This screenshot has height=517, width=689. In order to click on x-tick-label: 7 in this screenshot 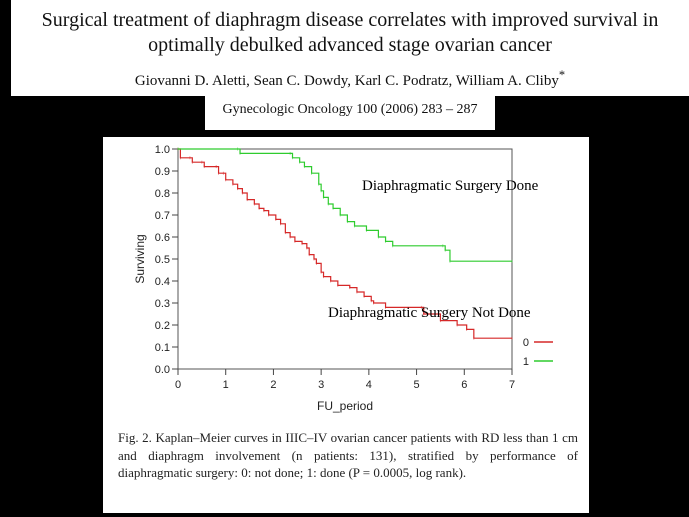, I will do `click(512, 385)`.